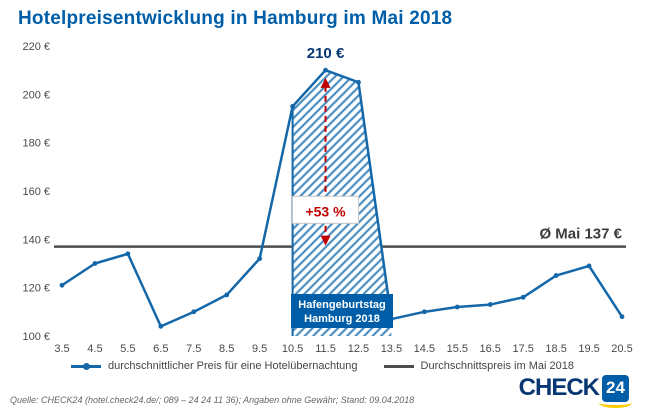 The height and width of the screenshot is (412, 645). I want to click on x-tick-label: 13.5, so click(391, 349).